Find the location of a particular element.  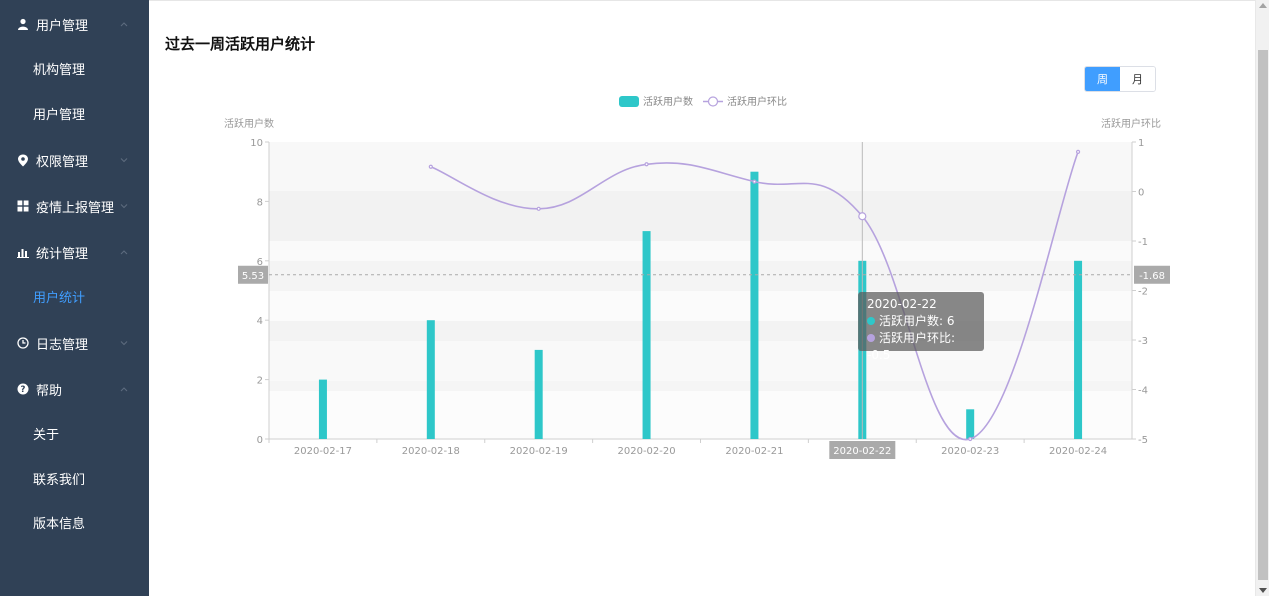

bar-chart-icon is located at coordinates (23, 252).